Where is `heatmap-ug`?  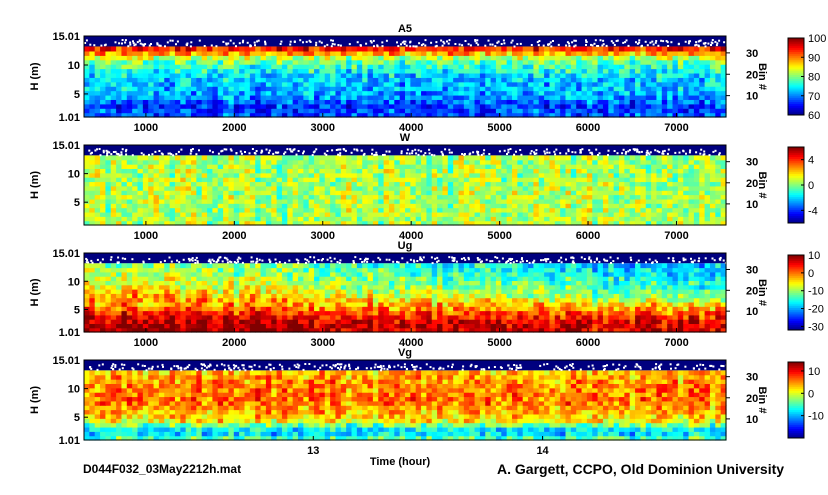
heatmap-ug is located at coordinates (405, 298).